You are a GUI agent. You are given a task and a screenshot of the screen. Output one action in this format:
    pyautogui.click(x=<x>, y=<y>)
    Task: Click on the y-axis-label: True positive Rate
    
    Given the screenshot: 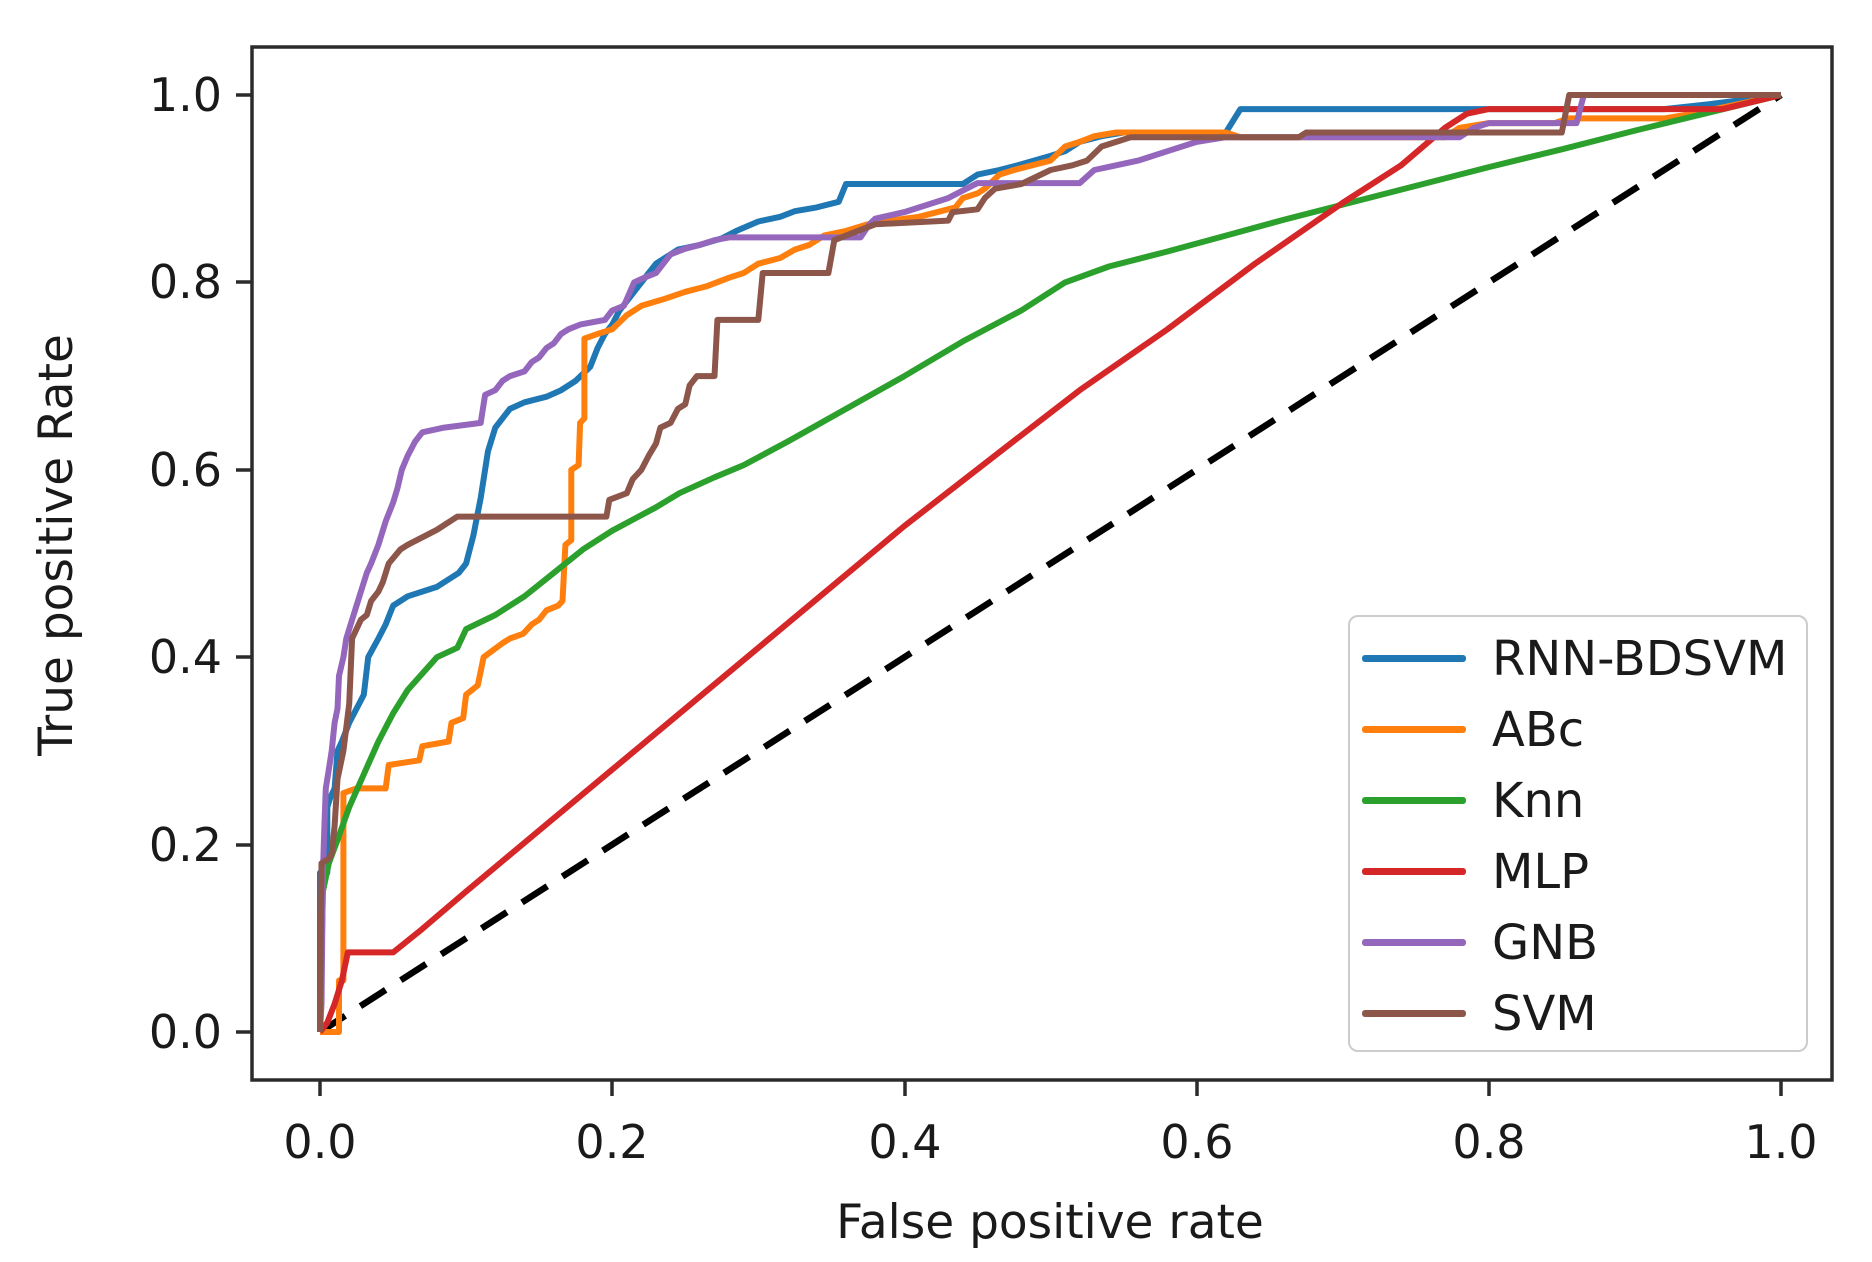 What is the action you would take?
    pyautogui.click(x=56, y=545)
    